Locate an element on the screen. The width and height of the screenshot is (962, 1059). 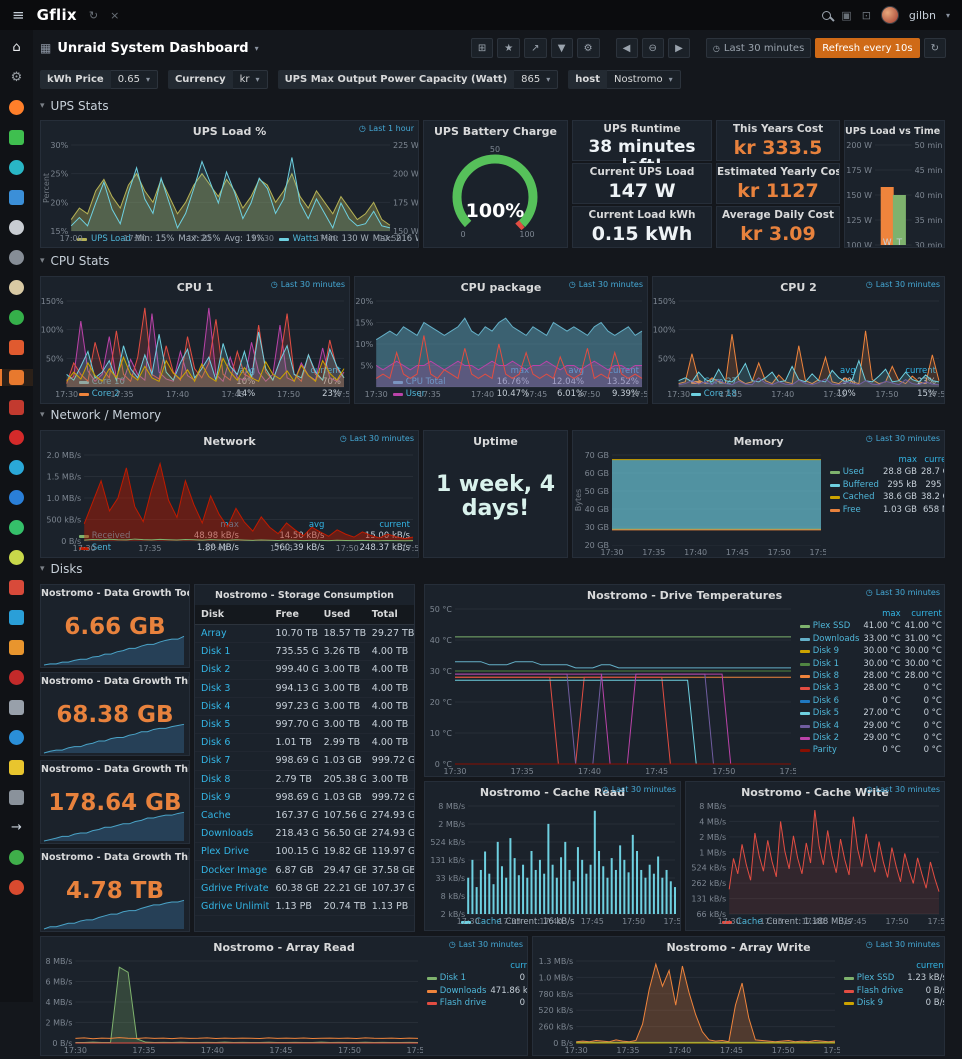
legend-series-label: Received is located at coordinates (110, 536).